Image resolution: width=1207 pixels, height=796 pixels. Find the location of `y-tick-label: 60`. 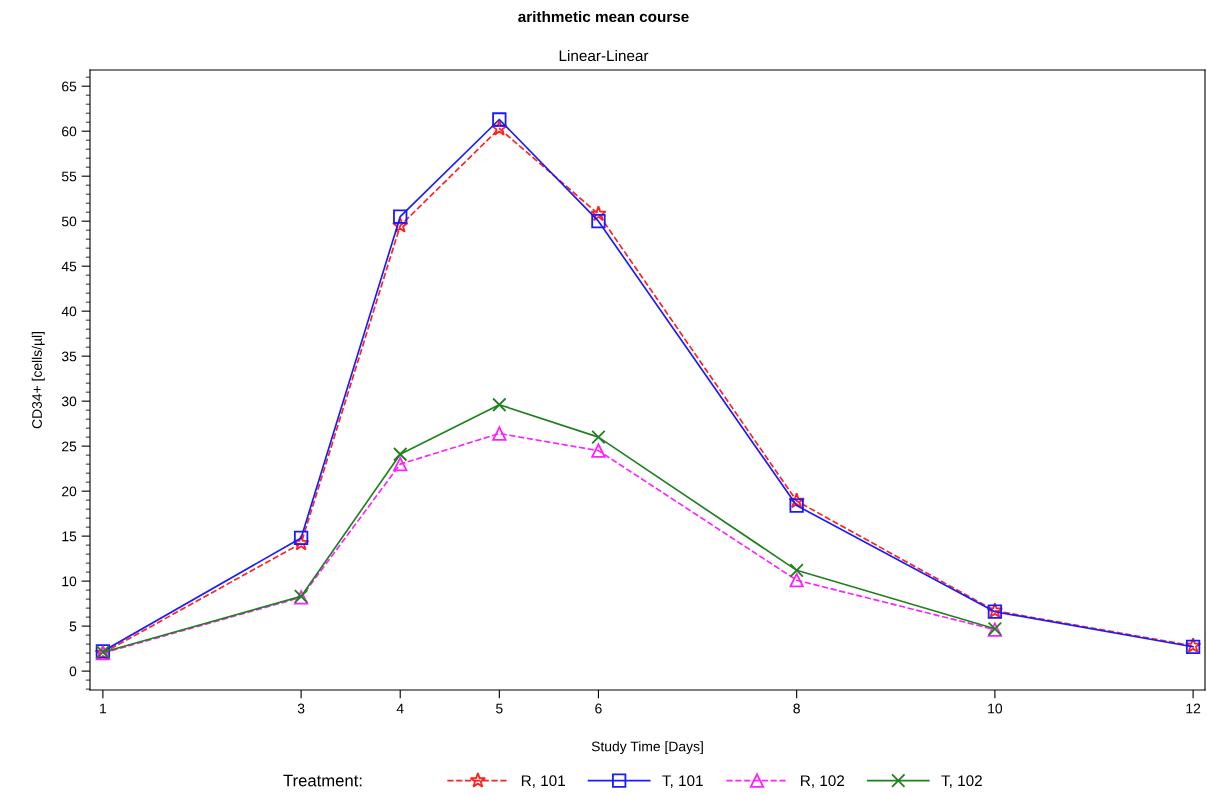

y-tick-label: 60 is located at coordinates (69, 131).